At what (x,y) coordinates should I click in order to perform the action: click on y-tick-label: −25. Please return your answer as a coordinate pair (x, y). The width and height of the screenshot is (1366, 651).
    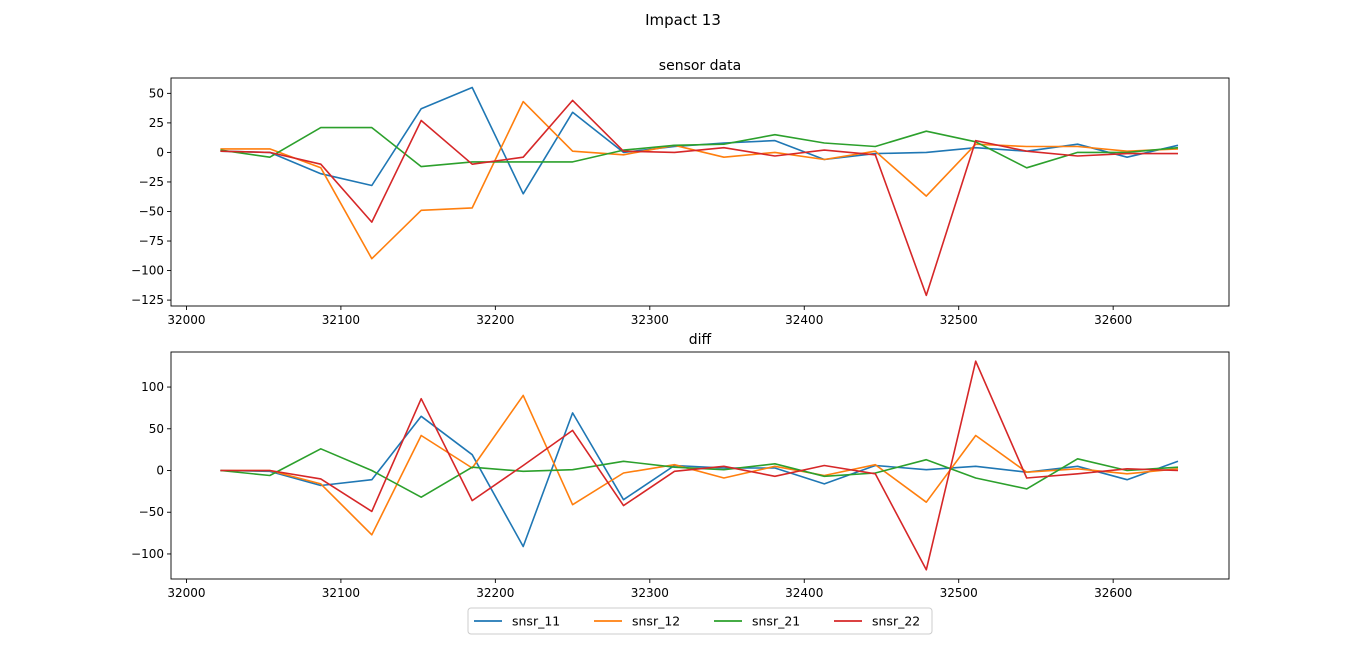
    Looking at the image, I should click on (151, 182).